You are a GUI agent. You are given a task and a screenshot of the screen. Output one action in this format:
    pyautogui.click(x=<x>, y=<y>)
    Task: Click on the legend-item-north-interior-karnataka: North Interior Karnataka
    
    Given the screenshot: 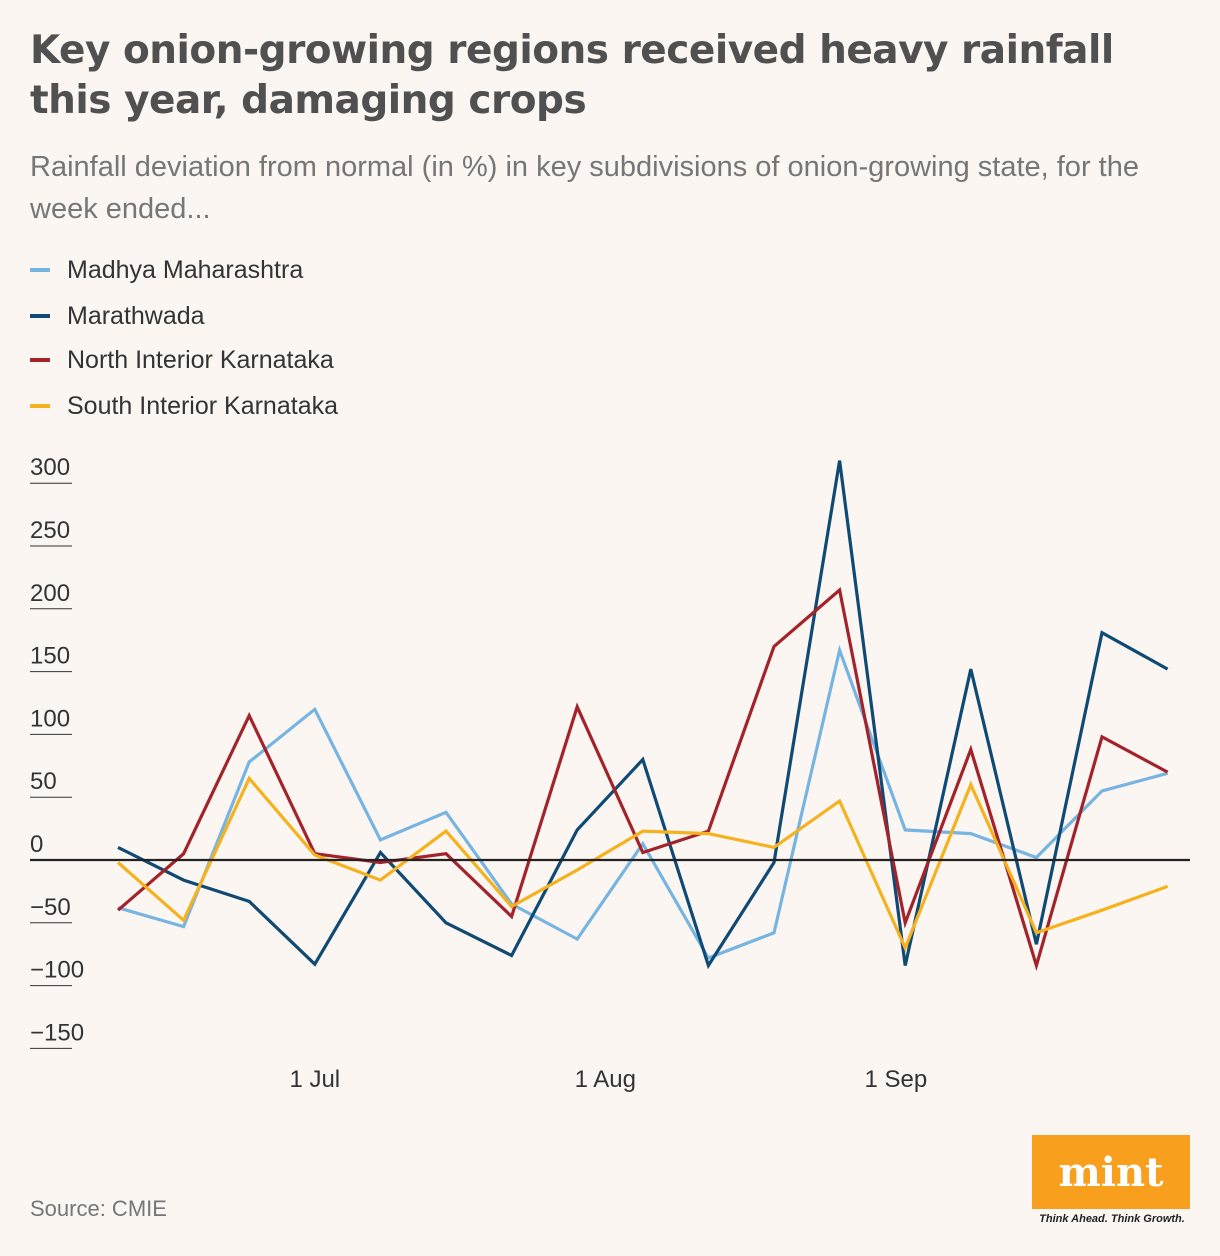 What is the action you would take?
    pyautogui.click(x=182, y=360)
    